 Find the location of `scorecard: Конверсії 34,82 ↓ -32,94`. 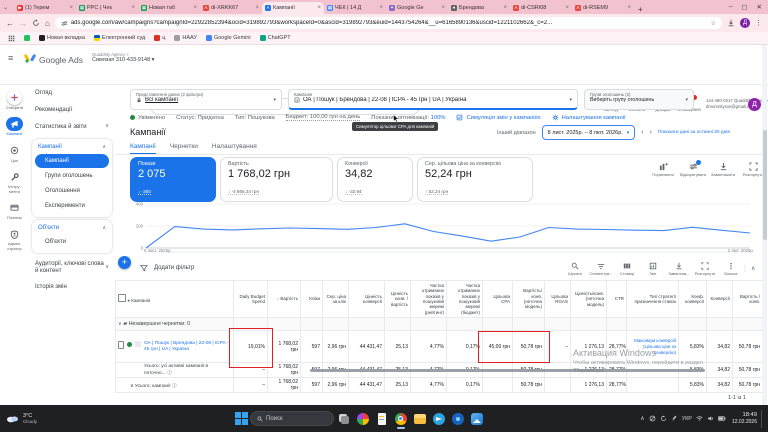

scorecard: Конверсії 34,82 ↓ -32,94 is located at coordinates (375, 179).